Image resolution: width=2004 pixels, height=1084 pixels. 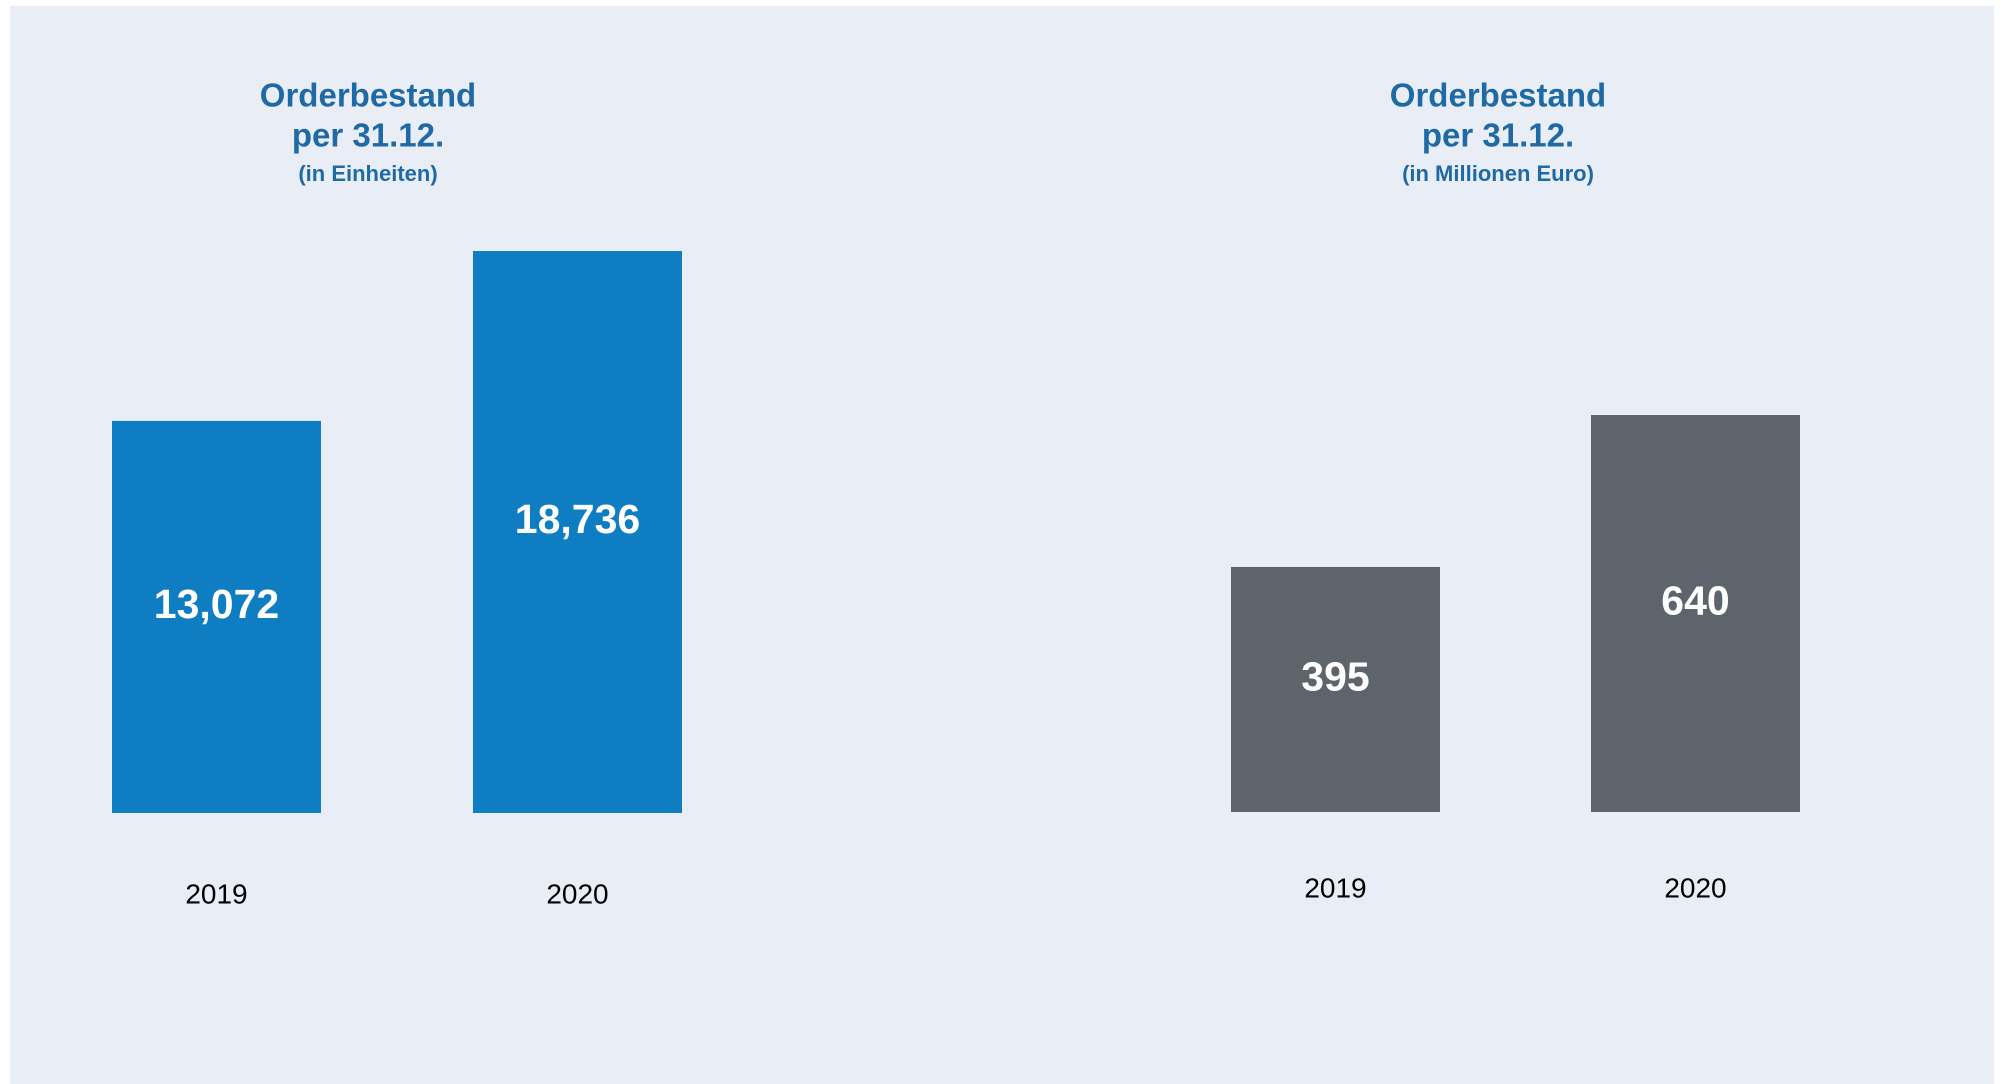 I want to click on value-label: 13,072, so click(x=216, y=604).